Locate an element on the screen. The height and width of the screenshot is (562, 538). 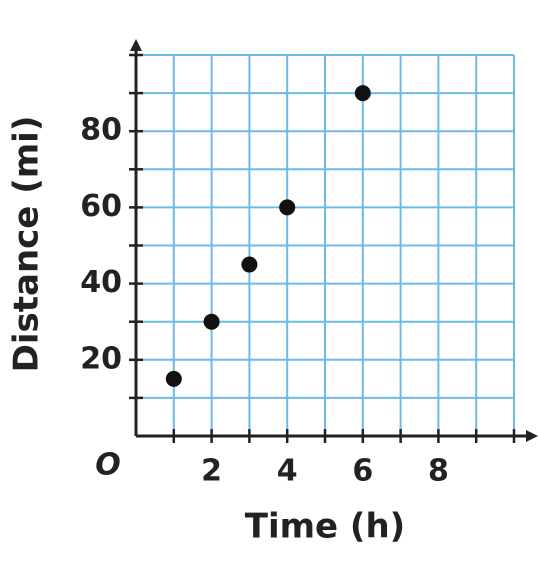
origin-label: O is located at coordinates (108, 465).